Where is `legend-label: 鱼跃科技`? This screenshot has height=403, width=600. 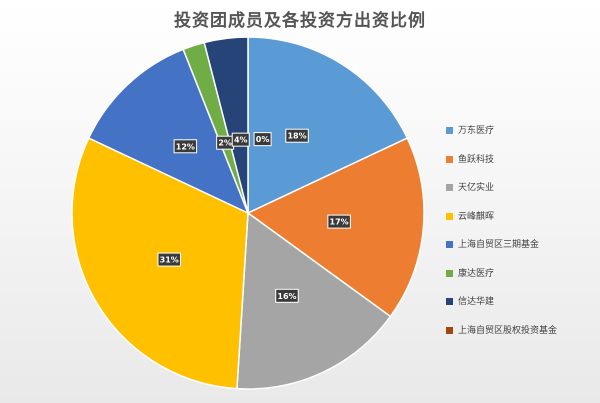 legend-label: 鱼跃科技 is located at coordinates (476, 159).